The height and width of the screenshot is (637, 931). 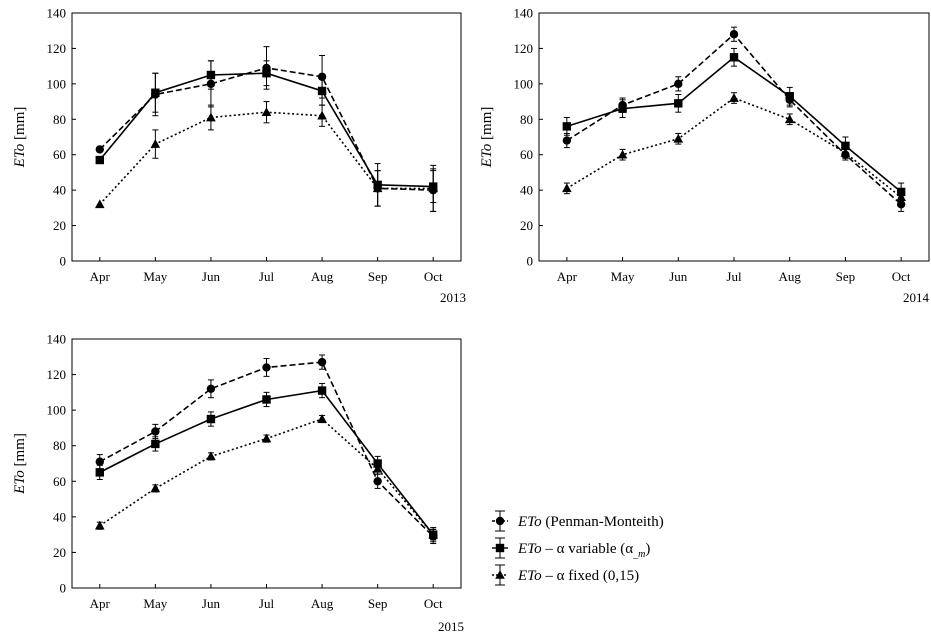 I want to click on year-label: 2015, so click(x=451, y=626).